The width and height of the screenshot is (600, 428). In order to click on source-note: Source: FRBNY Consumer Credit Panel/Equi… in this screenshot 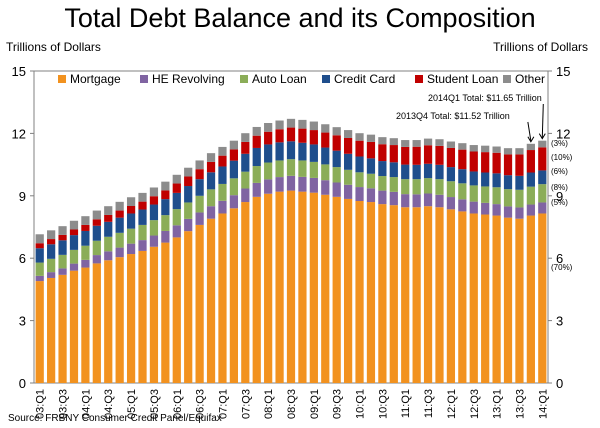, I will do `click(115, 418)`.